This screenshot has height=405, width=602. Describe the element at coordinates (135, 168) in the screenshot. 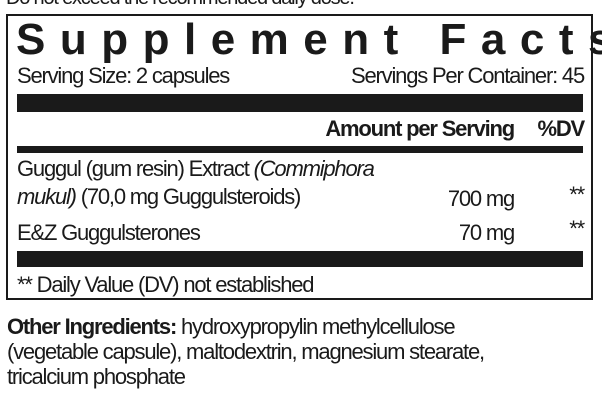

I see `ingredient-name-text: Guggul (gum resin) Extract` at that location.